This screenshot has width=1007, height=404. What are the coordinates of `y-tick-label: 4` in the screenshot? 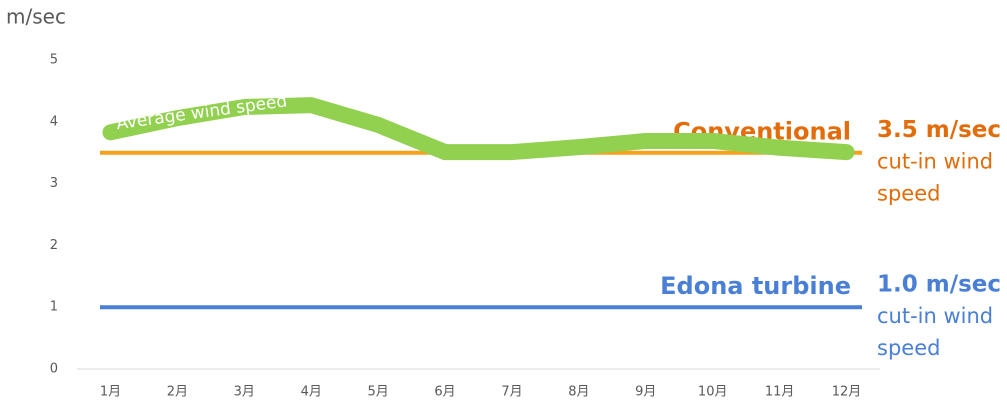 It's located at (54, 121).